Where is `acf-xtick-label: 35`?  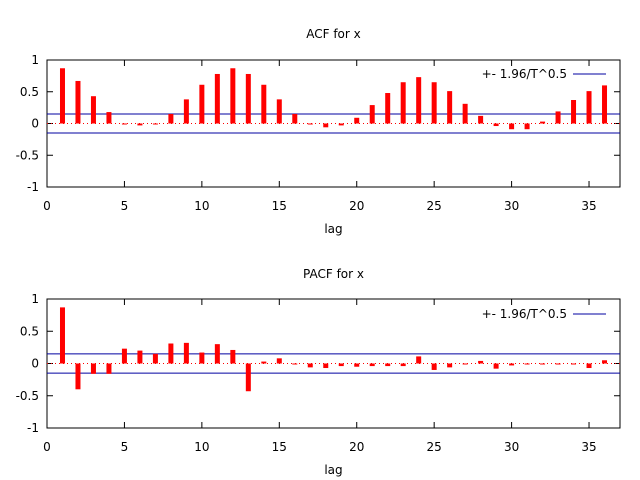 acf-xtick-label: 35 is located at coordinates (588, 206).